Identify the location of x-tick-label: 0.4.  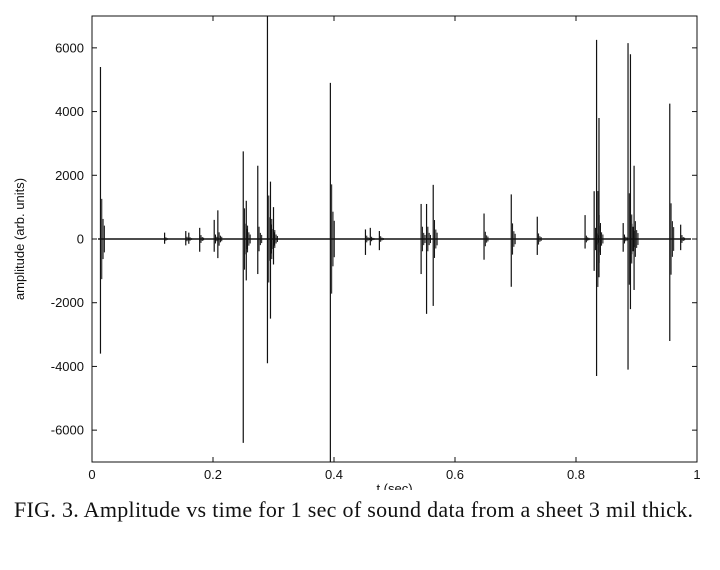
(334, 474).